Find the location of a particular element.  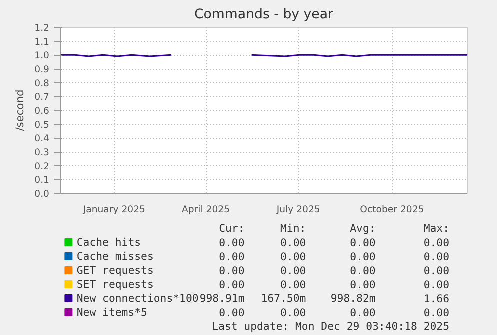

y-tick-label: 0.9 is located at coordinates (42, 70).